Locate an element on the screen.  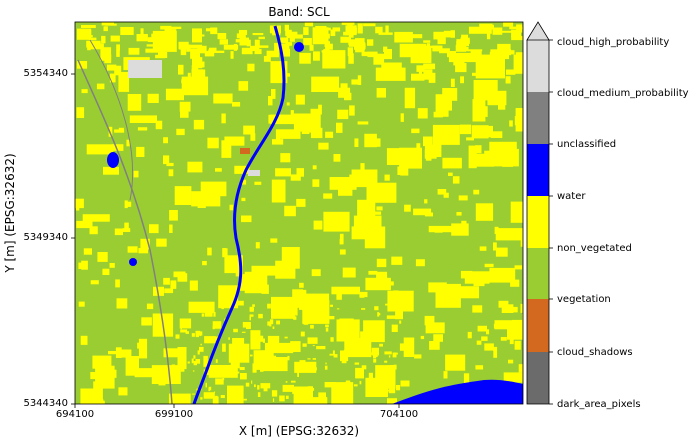
colorbar-segment is located at coordinates (538, 325).